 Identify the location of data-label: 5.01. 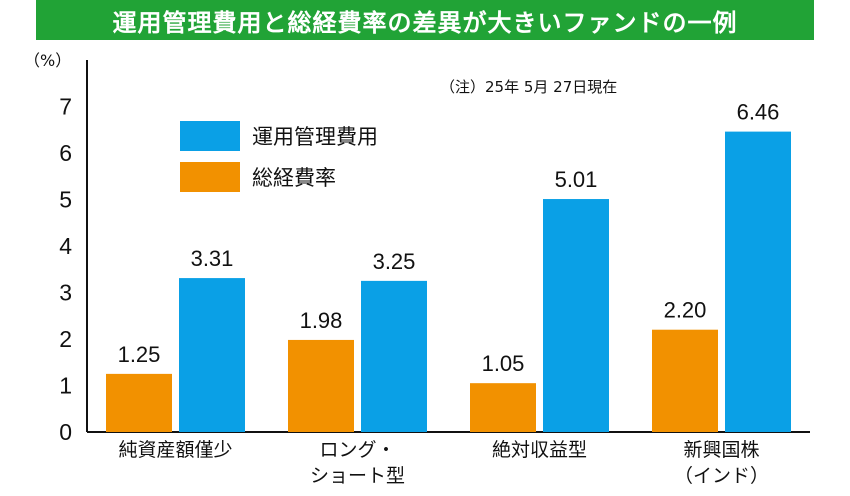
(576, 179).